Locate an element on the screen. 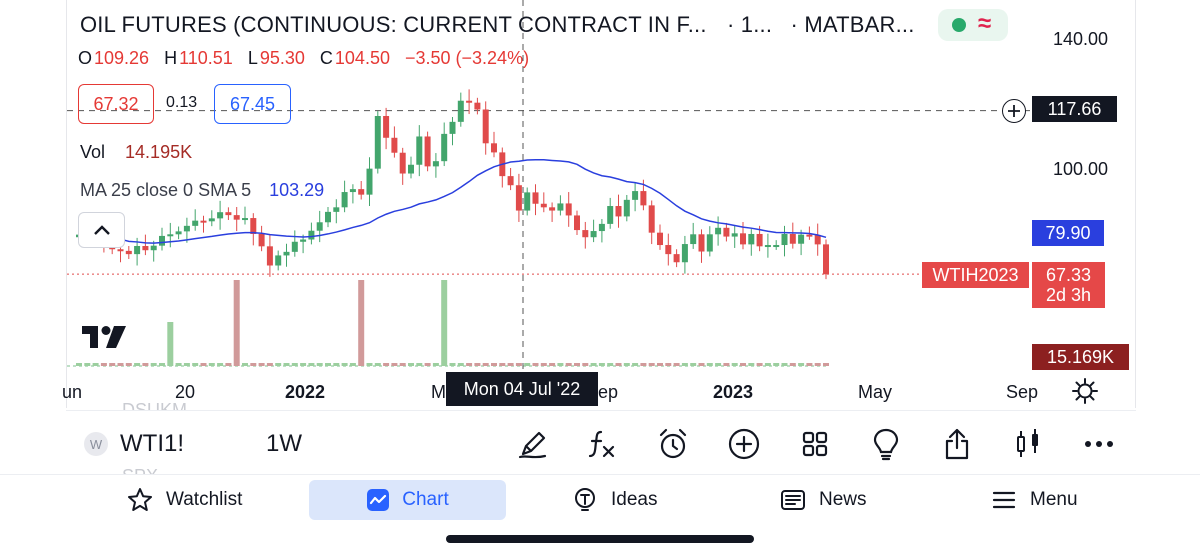 The width and height of the screenshot is (1200, 554). draw-icon is located at coordinates (532, 445).